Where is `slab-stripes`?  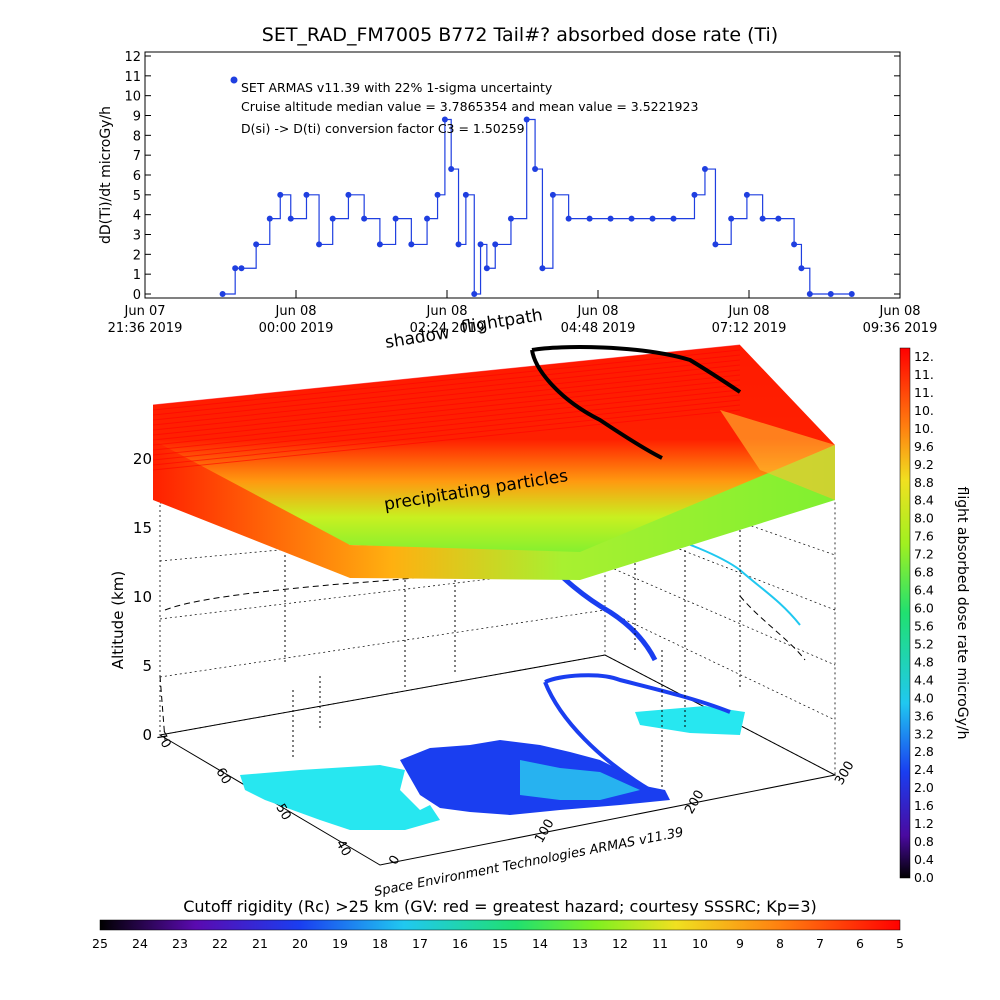
slab-stripes is located at coordinates (446, 407).